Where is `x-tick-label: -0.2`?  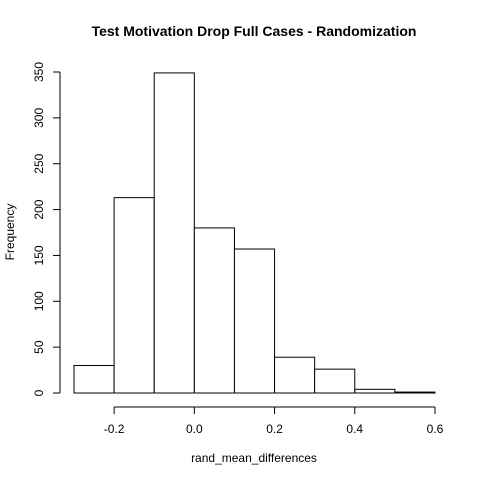 x-tick-label: -0.2 is located at coordinates (114, 429).